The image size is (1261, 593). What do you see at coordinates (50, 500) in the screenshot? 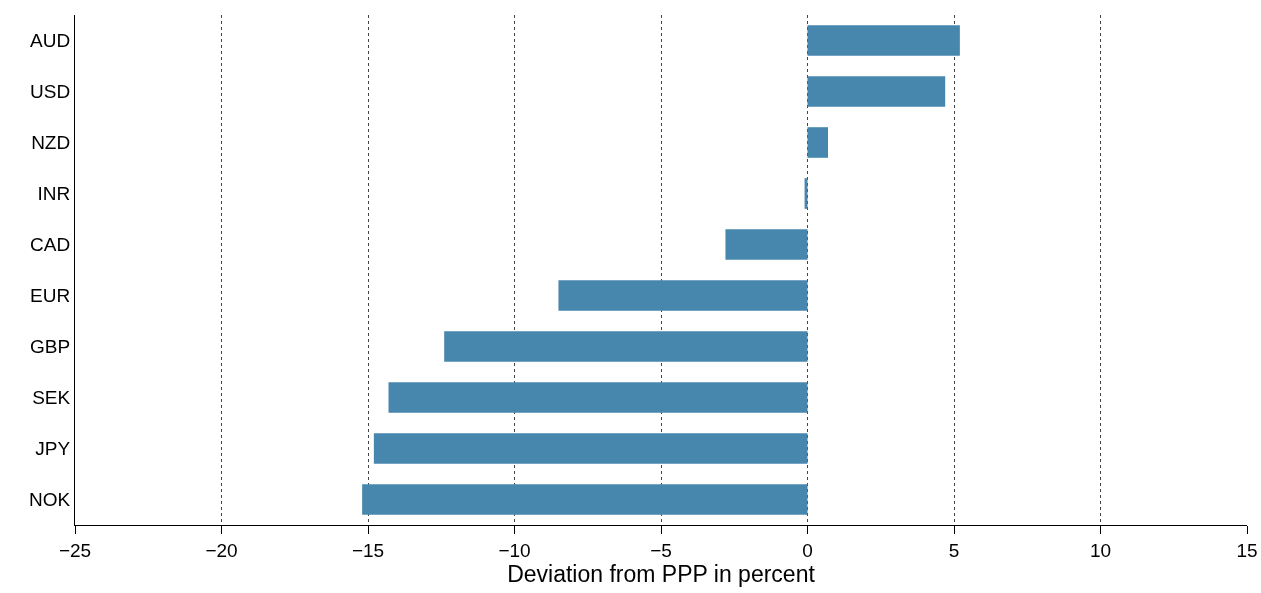
I see `y-tick-label: NOK` at bounding box center [50, 500].